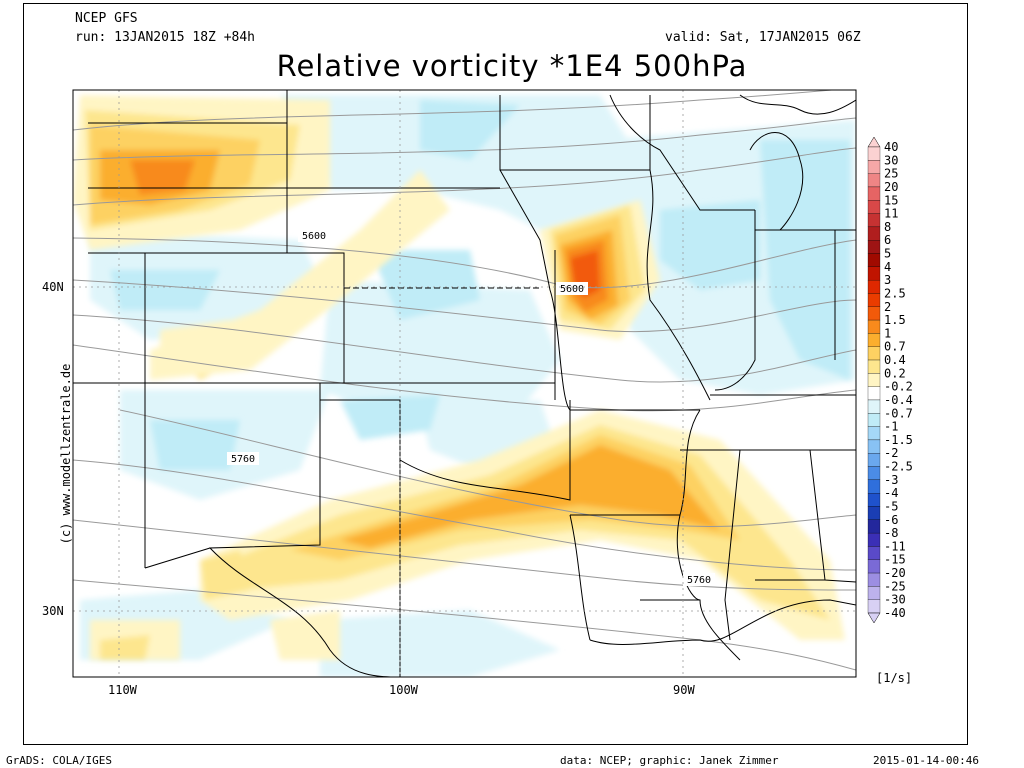 This screenshot has width=1024, height=768. Describe the element at coordinates (314, 235) in the screenshot. I see `contour-label-5600-west: 5600` at that location.